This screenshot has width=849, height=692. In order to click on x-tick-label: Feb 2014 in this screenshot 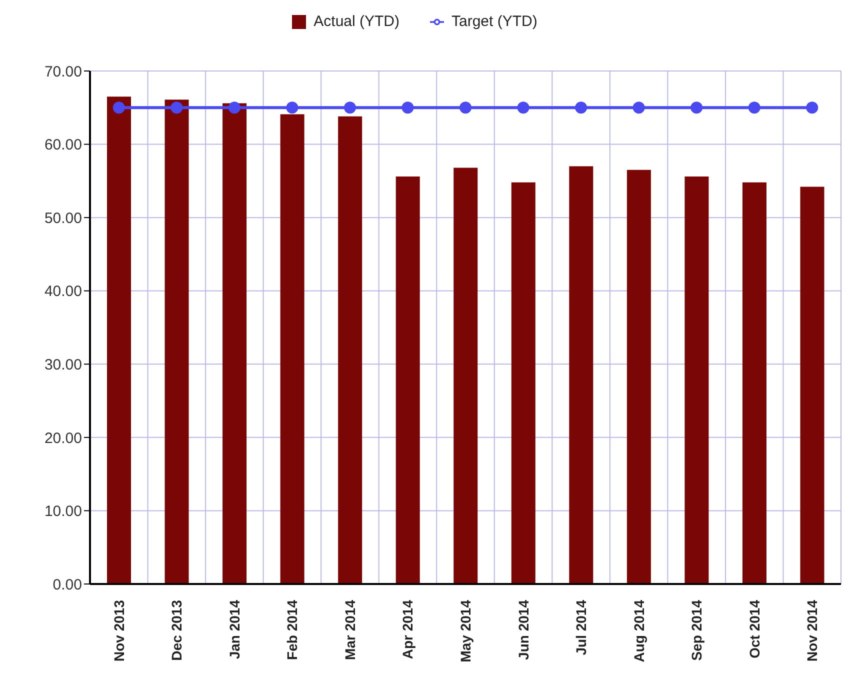, I will do `click(292, 630)`.